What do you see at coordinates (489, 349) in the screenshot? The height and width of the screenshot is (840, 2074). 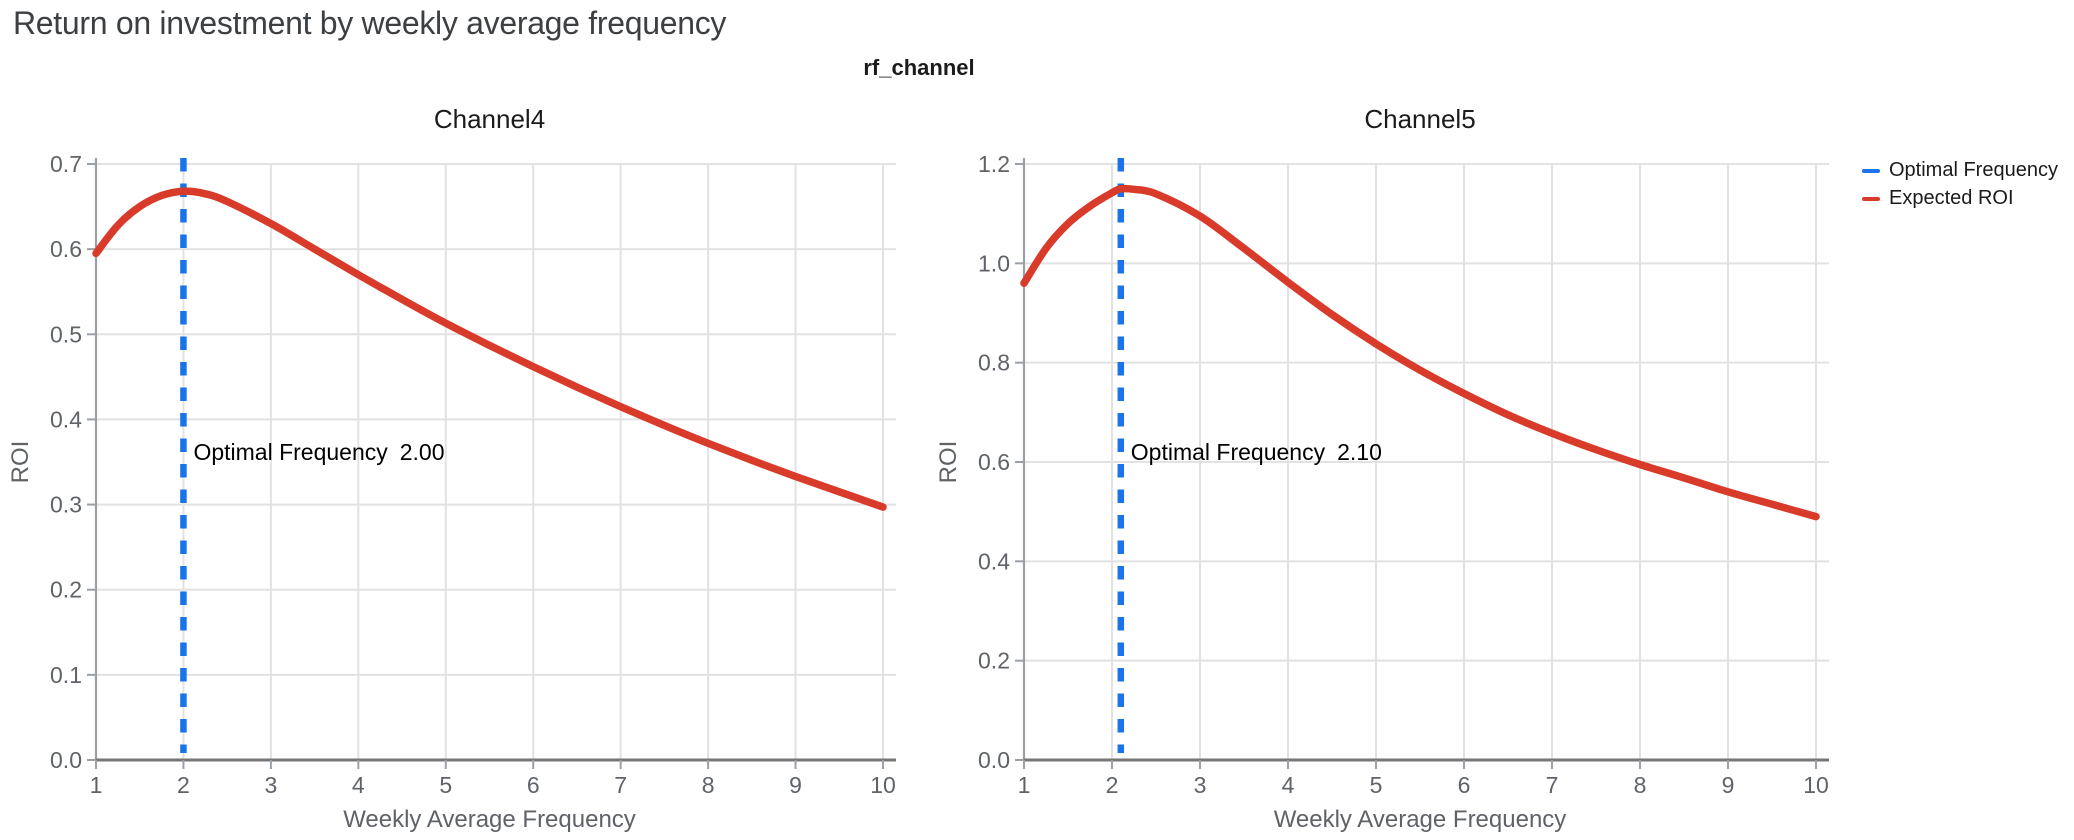 I see `expected-roi-curve` at bounding box center [489, 349].